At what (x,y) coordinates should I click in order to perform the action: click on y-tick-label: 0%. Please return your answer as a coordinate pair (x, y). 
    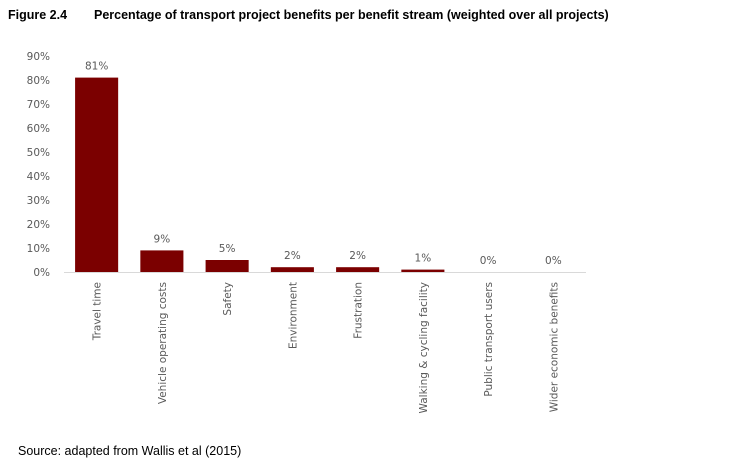
    Looking at the image, I should click on (41, 273).